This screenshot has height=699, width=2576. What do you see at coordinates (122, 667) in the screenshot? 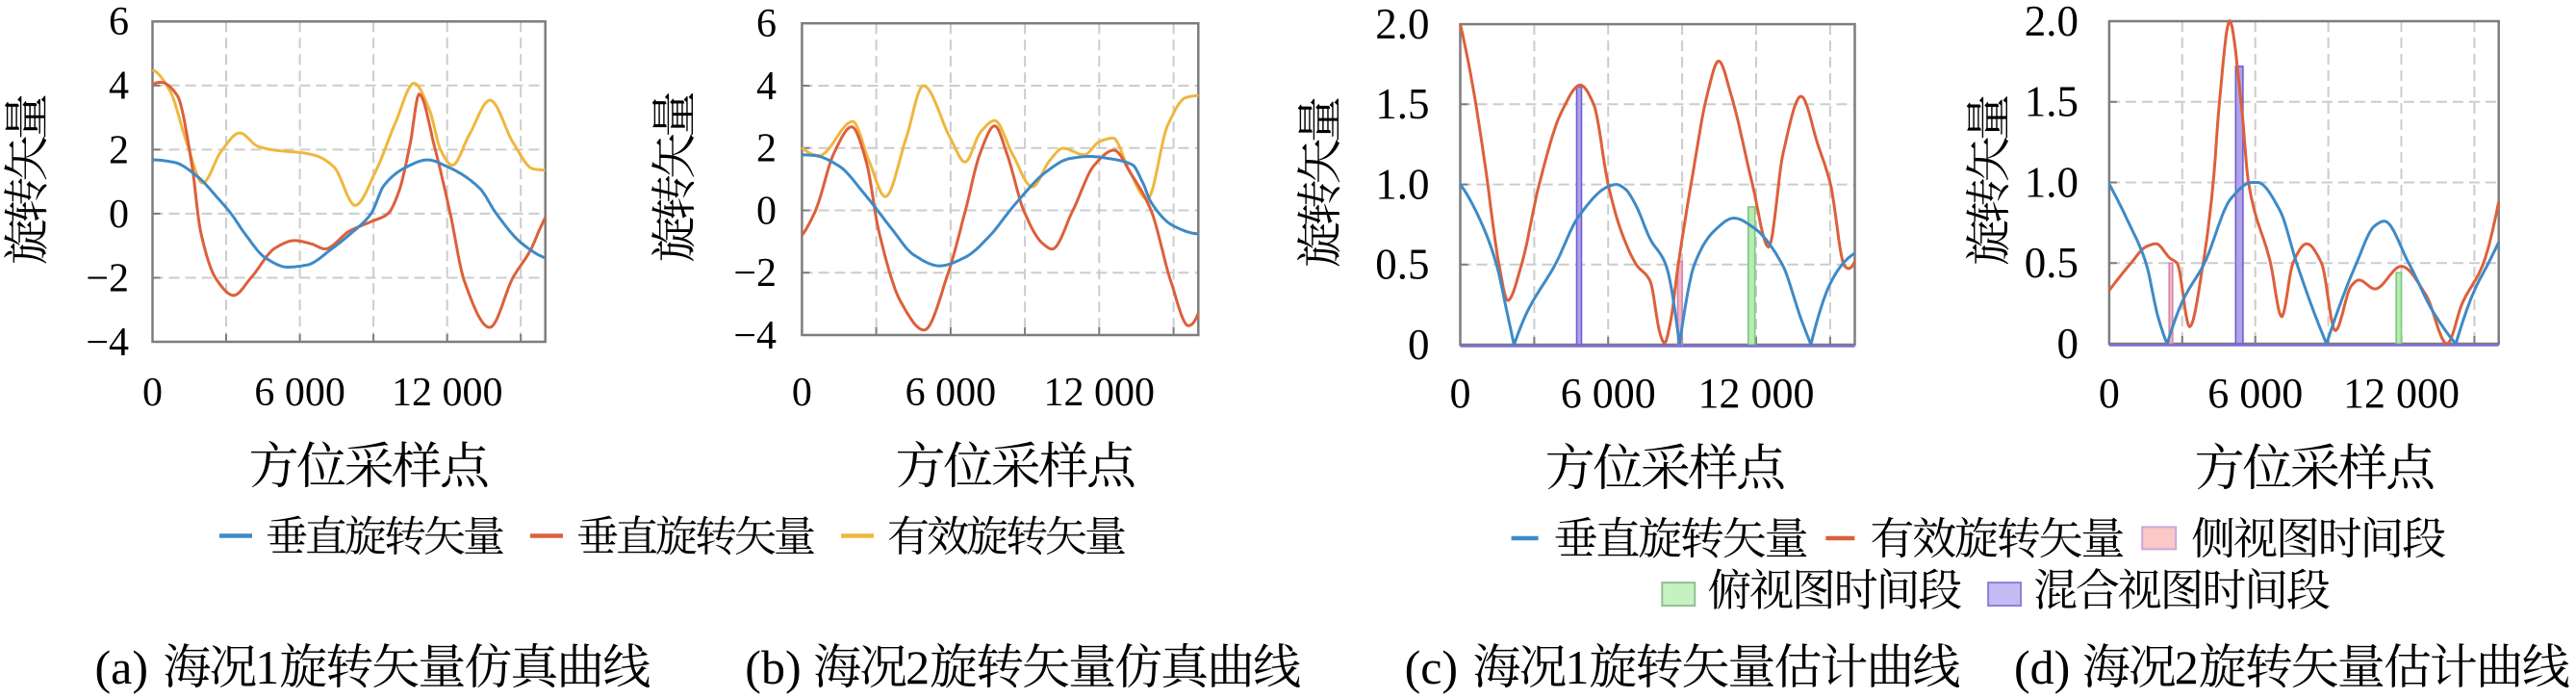
I see `svg-text: (a)` at bounding box center [122, 667].